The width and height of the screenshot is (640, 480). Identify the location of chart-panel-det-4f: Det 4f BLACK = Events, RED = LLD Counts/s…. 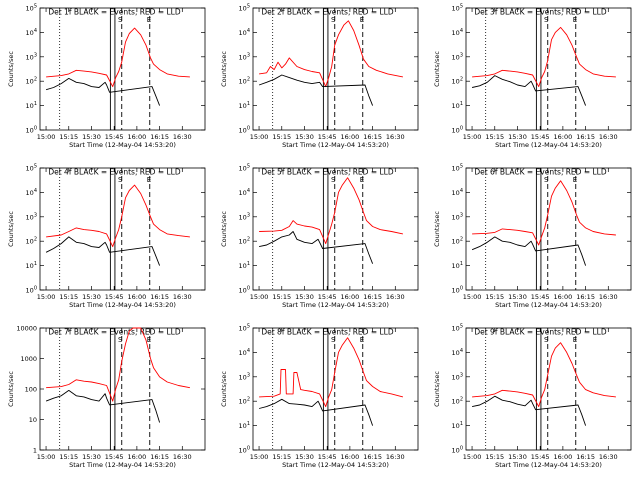
(106, 240).